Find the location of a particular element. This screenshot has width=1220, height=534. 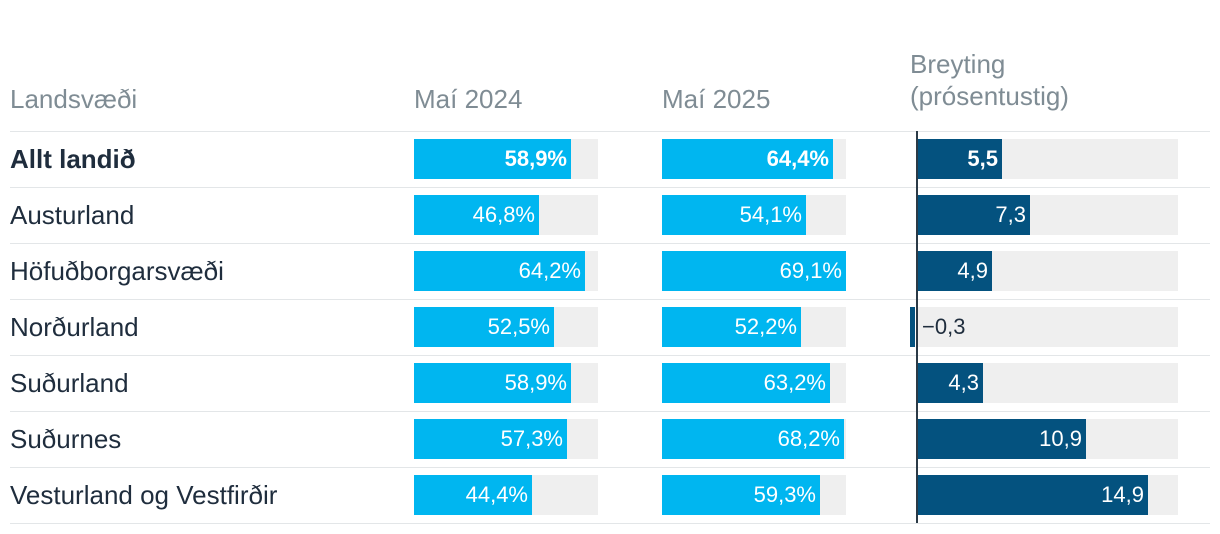

change-value-label: 7,3 is located at coordinates (1010, 214).